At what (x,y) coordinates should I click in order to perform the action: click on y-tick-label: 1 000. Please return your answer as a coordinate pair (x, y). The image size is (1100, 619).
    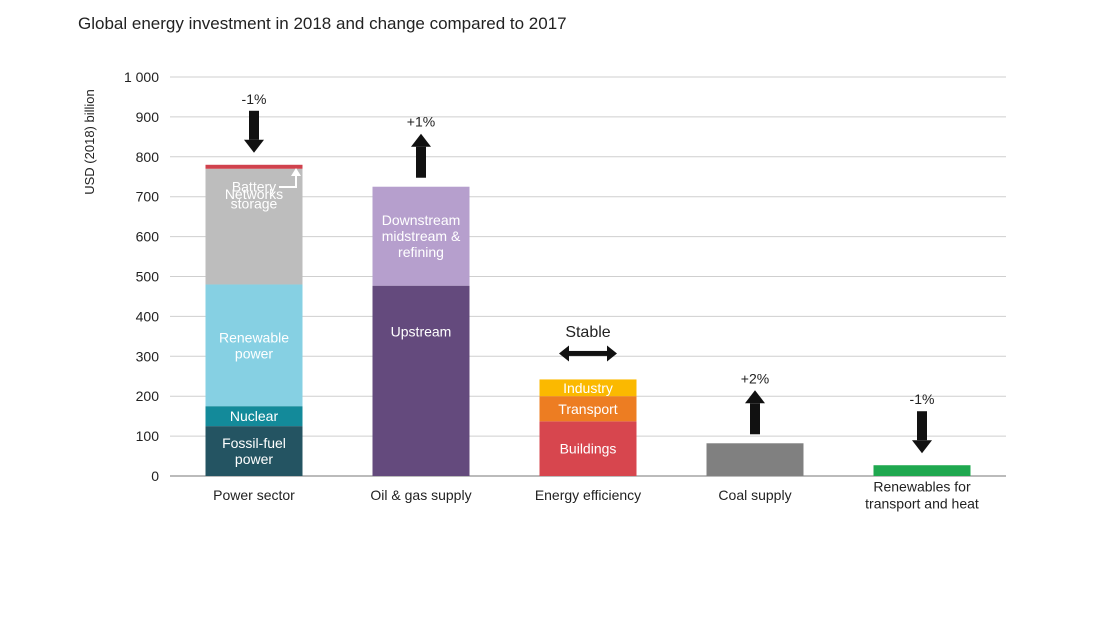
    Looking at the image, I should click on (141, 77).